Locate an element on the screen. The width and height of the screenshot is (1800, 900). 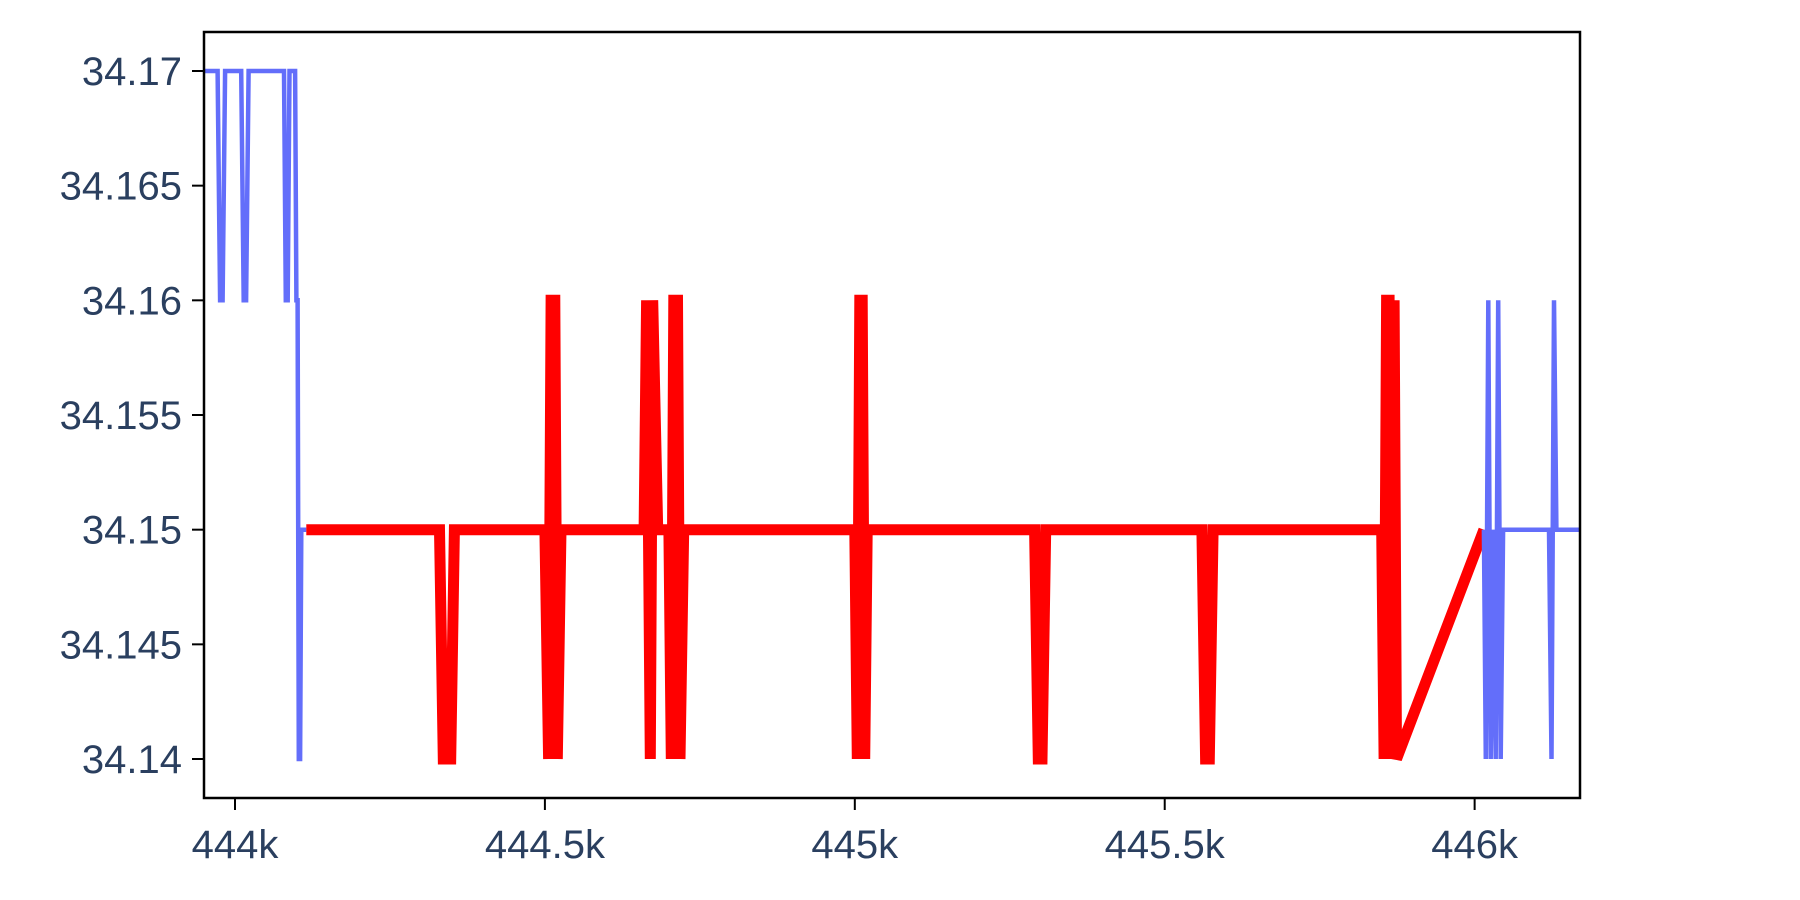
x-tick-label: 444k is located at coordinates (236, 845).